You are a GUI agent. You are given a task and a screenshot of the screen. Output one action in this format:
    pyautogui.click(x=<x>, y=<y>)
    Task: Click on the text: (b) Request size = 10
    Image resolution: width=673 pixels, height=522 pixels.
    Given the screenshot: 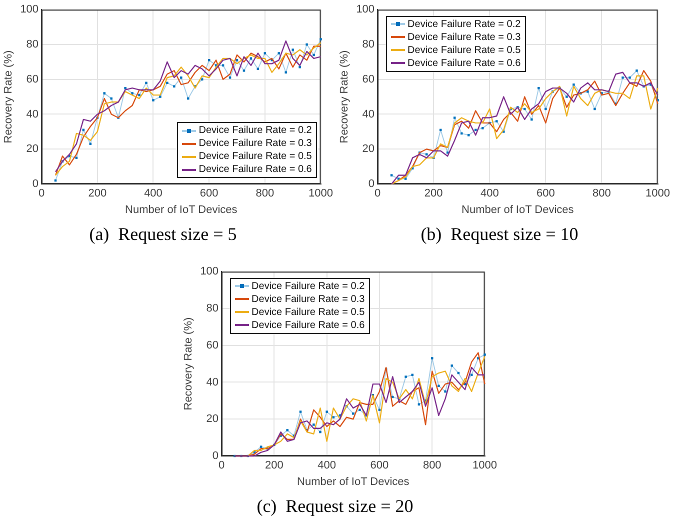 What is the action you would take?
    pyautogui.click(x=499, y=234)
    